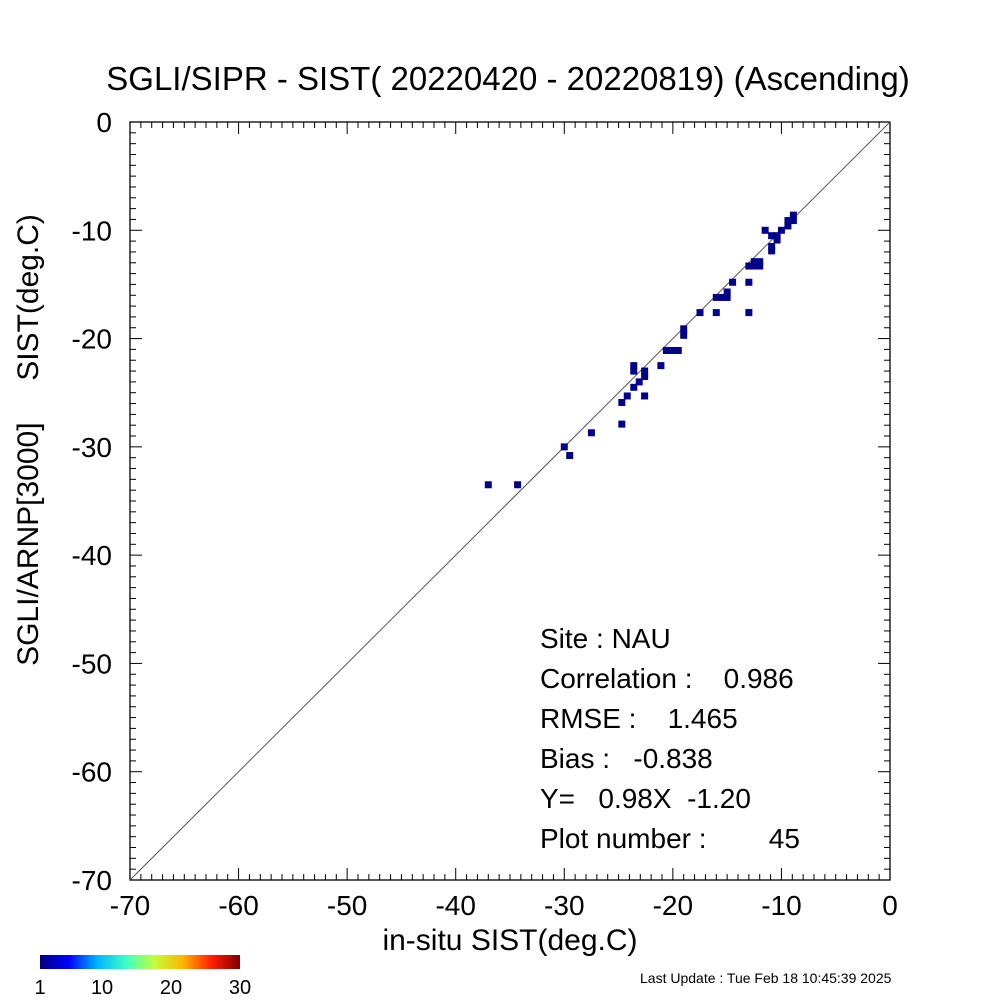  What do you see at coordinates (564, 905) in the screenshot?
I see `x-tick-label: -30` at bounding box center [564, 905].